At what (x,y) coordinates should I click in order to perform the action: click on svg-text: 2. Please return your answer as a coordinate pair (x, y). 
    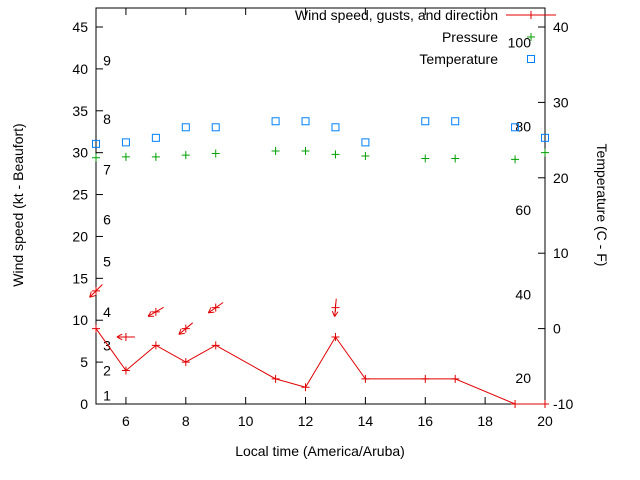
    Looking at the image, I should click on (107, 370).